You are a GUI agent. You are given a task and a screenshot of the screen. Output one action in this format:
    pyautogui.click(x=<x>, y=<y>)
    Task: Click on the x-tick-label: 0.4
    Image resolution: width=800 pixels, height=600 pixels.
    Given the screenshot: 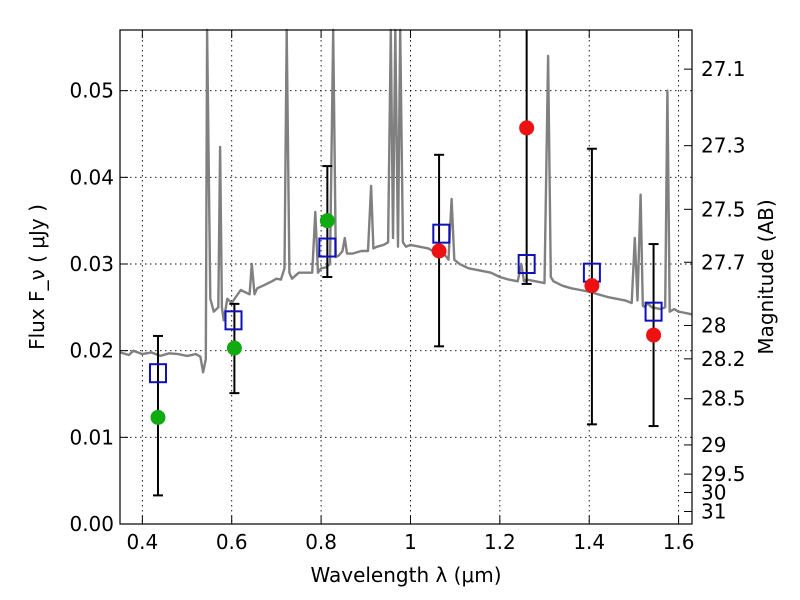 What is the action you would take?
    pyautogui.click(x=142, y=542)
    